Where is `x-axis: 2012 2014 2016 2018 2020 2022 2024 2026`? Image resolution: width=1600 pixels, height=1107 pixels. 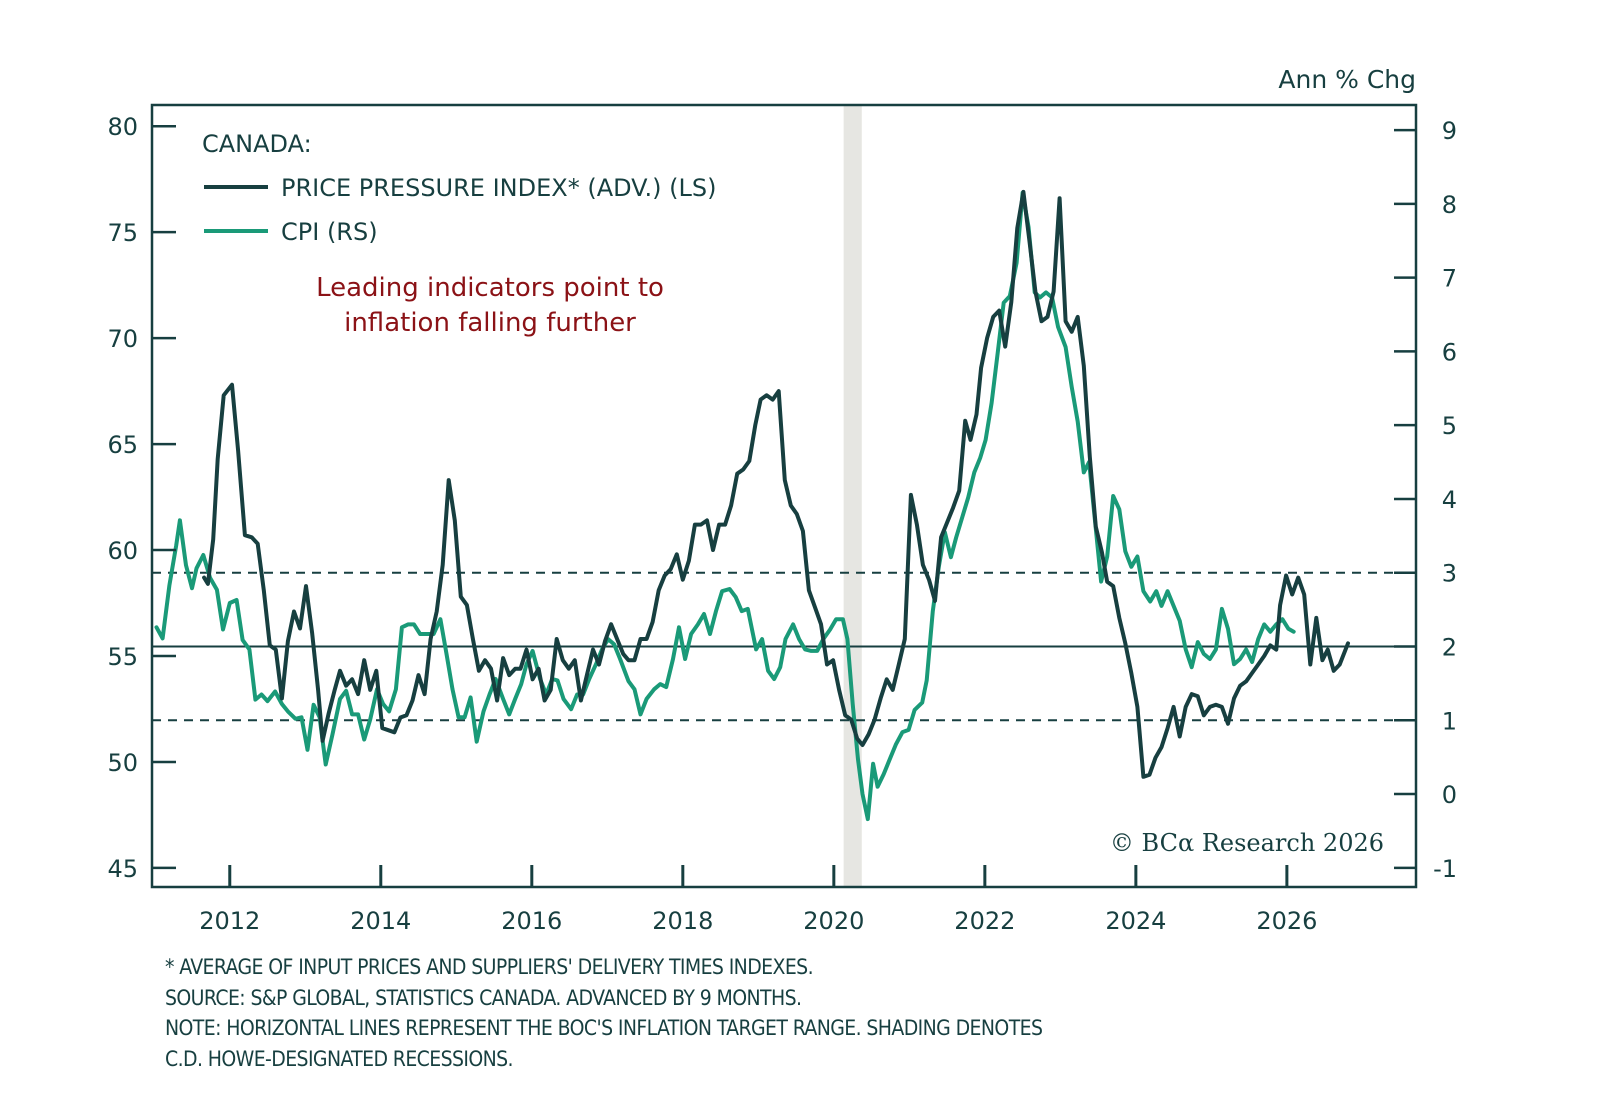 x-axis: 2012 2014 2016 2018 2020 2022 2024 2026 is located at coordinates (758, 900).